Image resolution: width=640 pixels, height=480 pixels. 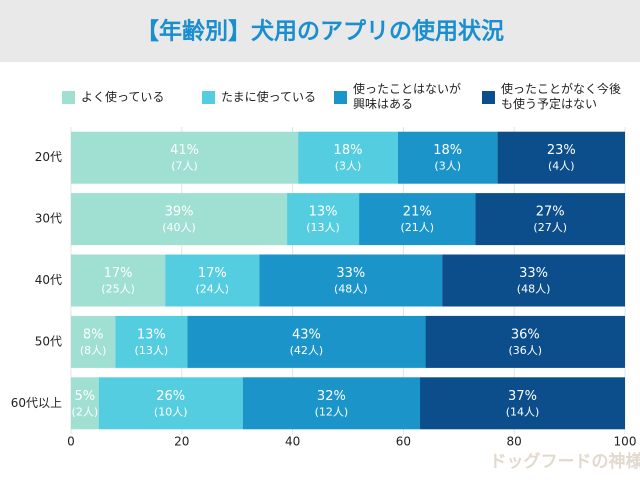 I want to click on x-tick-label: 40, so click(x=292, y=442).